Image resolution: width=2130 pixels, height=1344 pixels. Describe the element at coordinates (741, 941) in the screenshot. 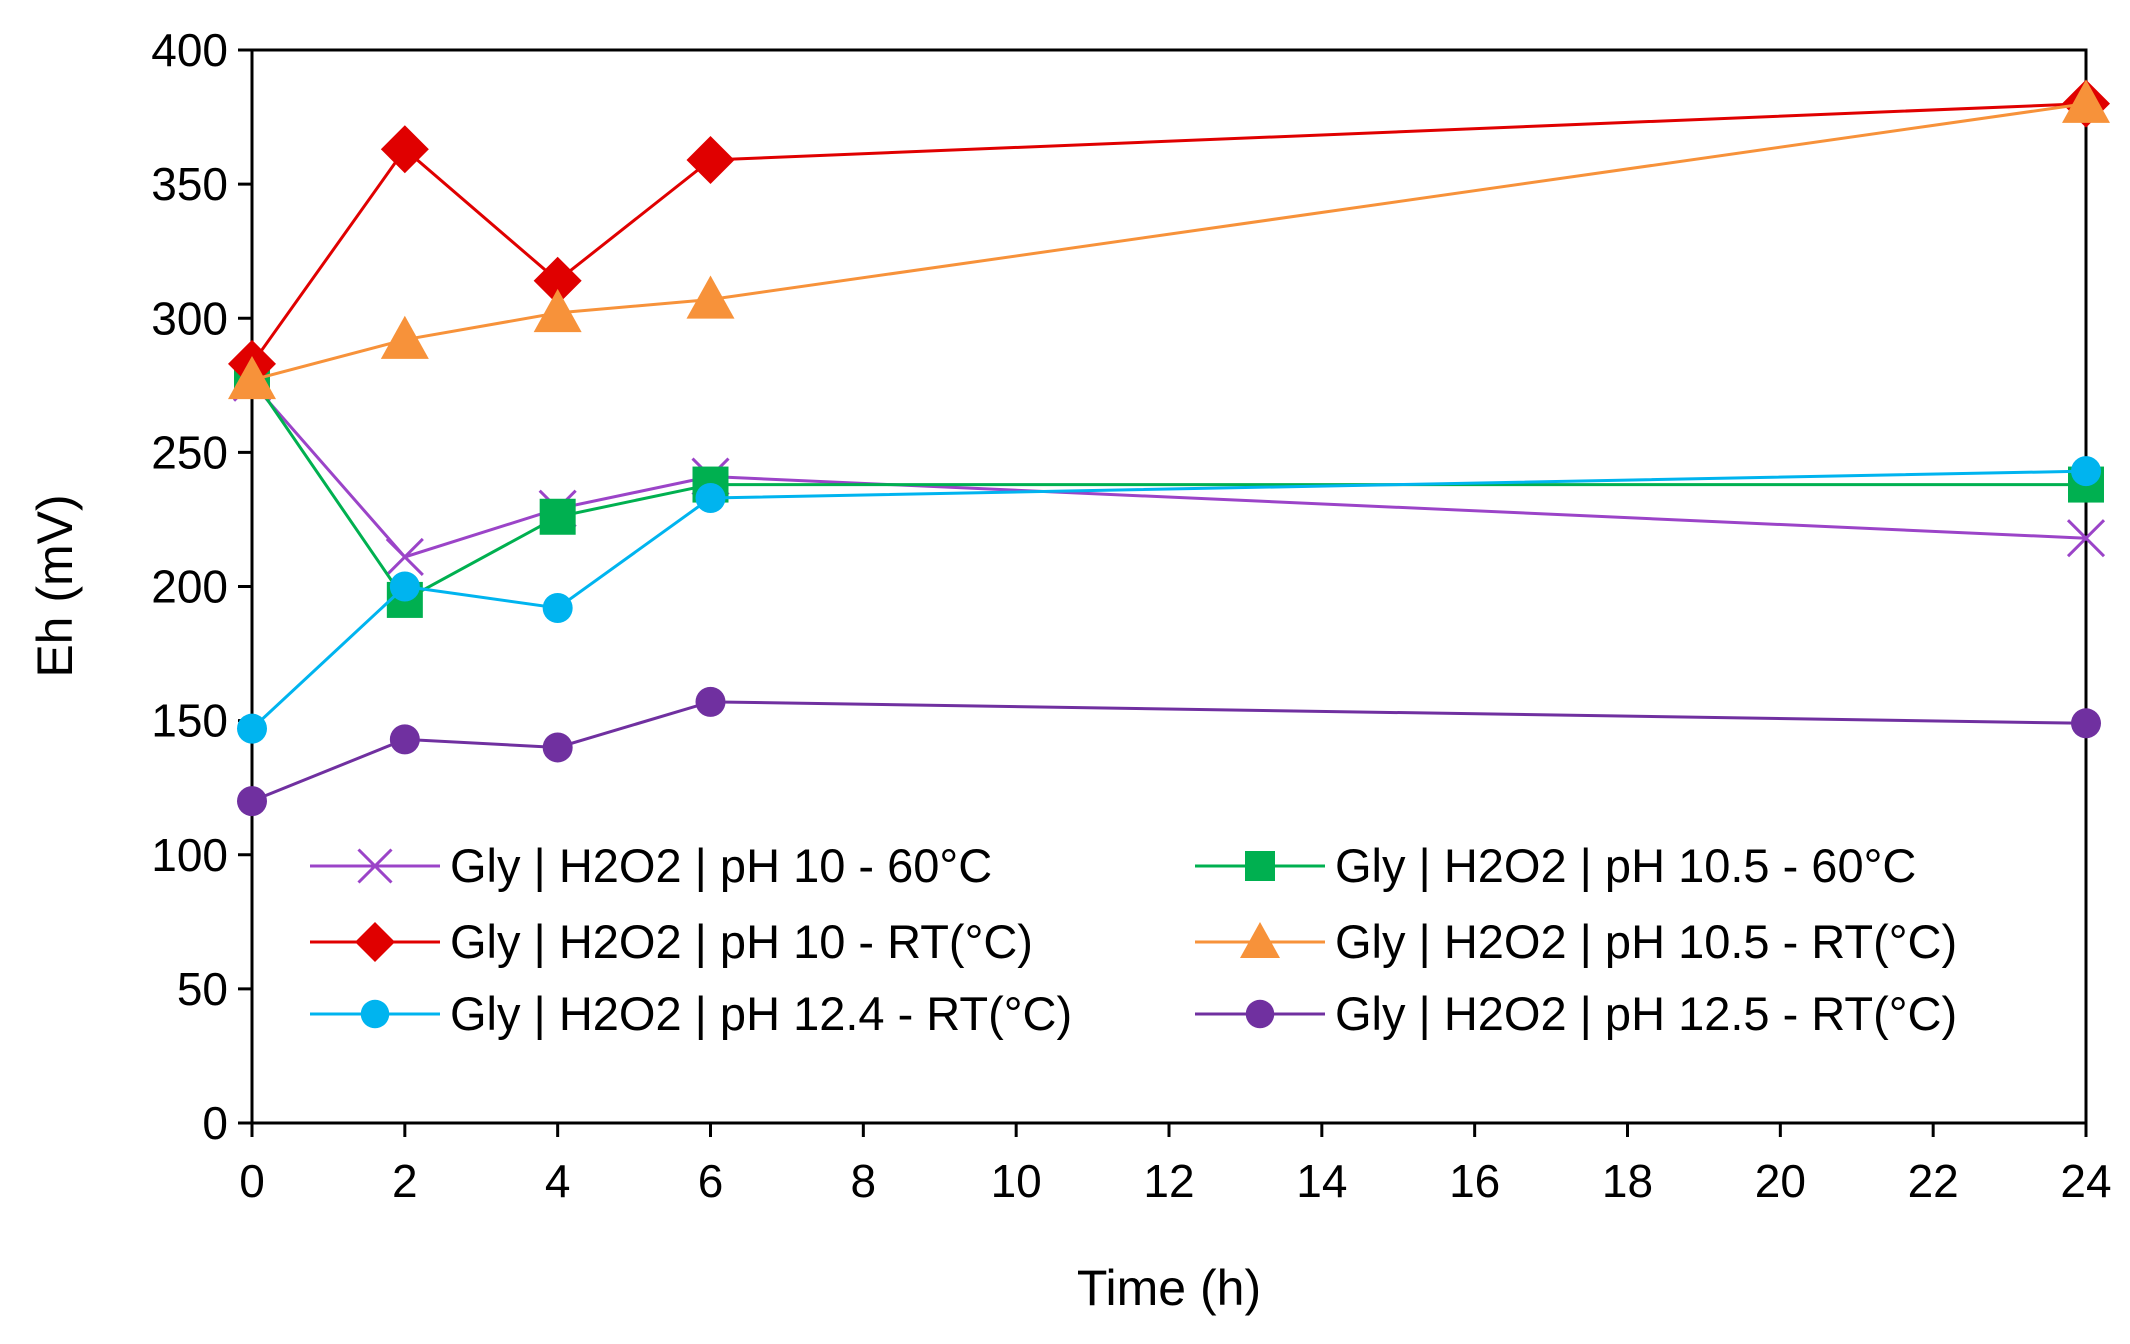

I see `legend-label: Gly | H2O2 | pH 10 - RT(°C)` at that location.